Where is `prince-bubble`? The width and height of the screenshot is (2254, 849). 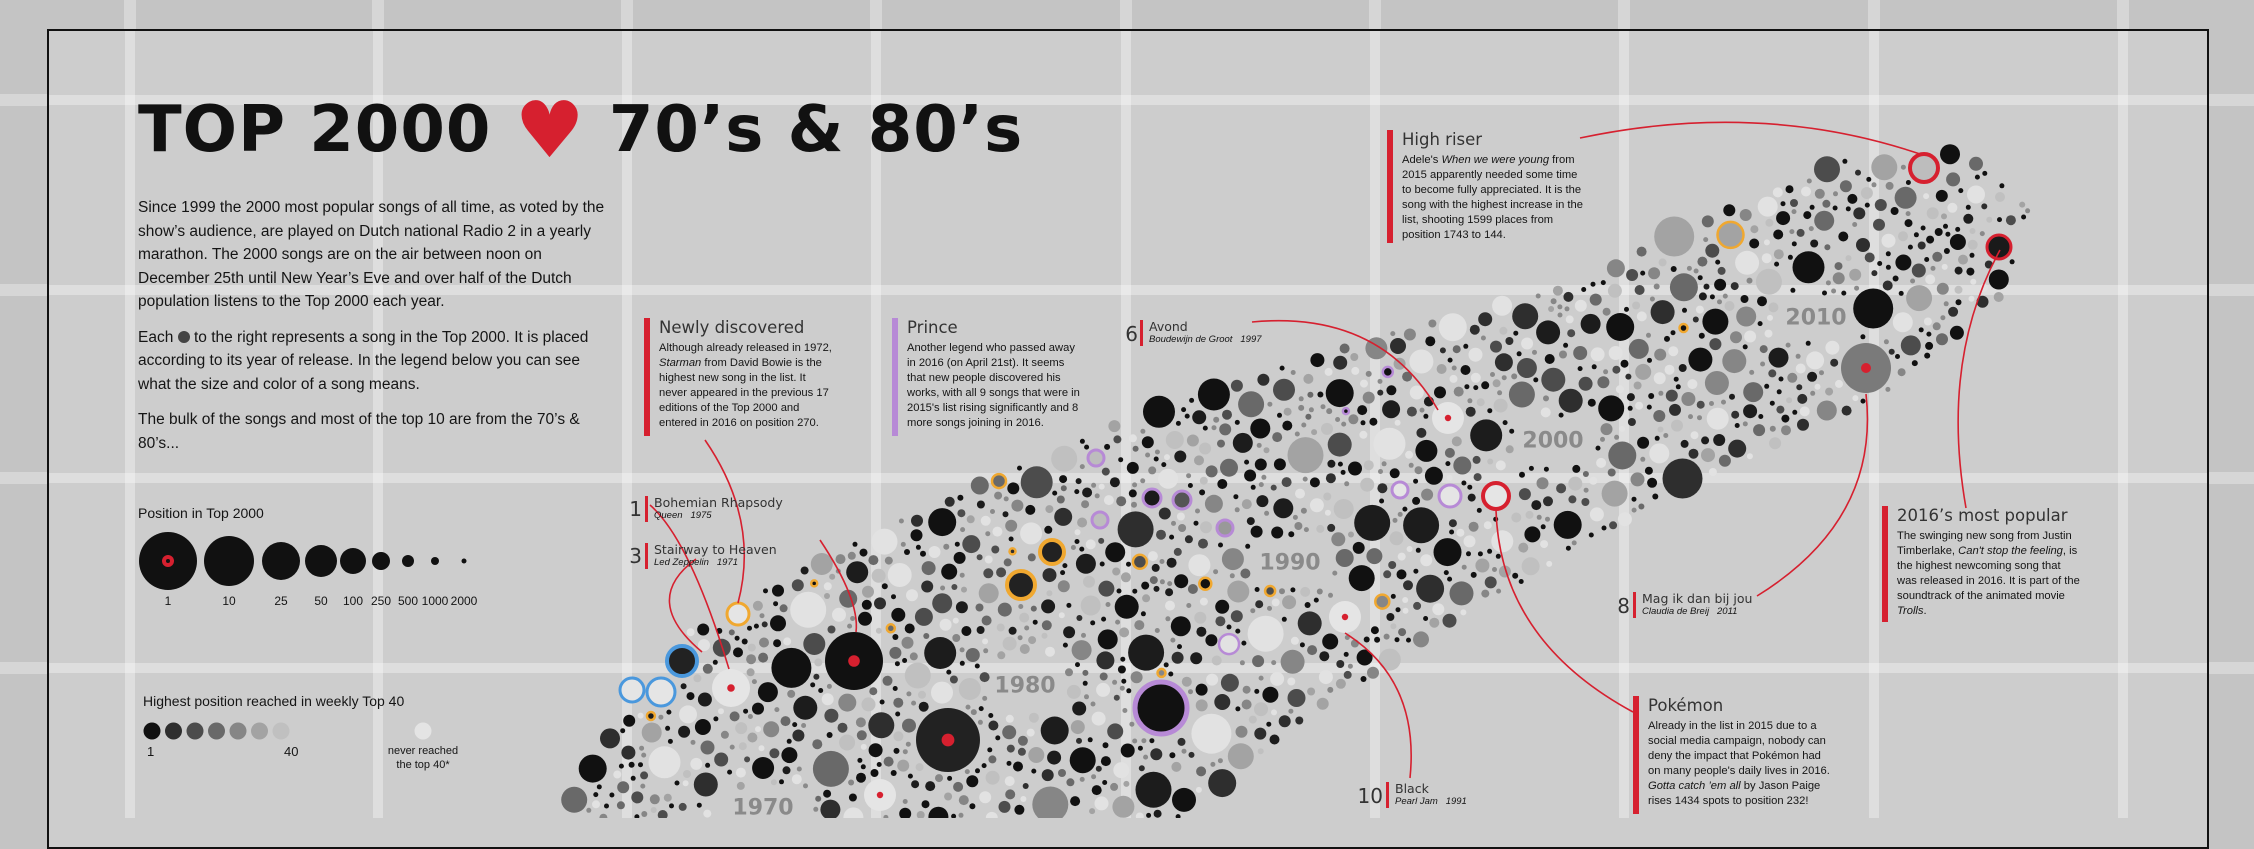
prince-bubble is located at coordinates (1225, 528).